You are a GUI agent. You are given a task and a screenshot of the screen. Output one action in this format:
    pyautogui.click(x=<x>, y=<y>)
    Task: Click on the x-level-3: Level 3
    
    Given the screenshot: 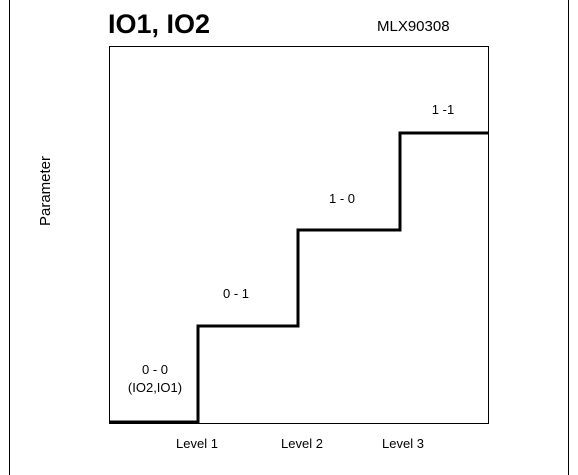 What is the action you would take?
    pyautogui.click(x=403, y=443)
    